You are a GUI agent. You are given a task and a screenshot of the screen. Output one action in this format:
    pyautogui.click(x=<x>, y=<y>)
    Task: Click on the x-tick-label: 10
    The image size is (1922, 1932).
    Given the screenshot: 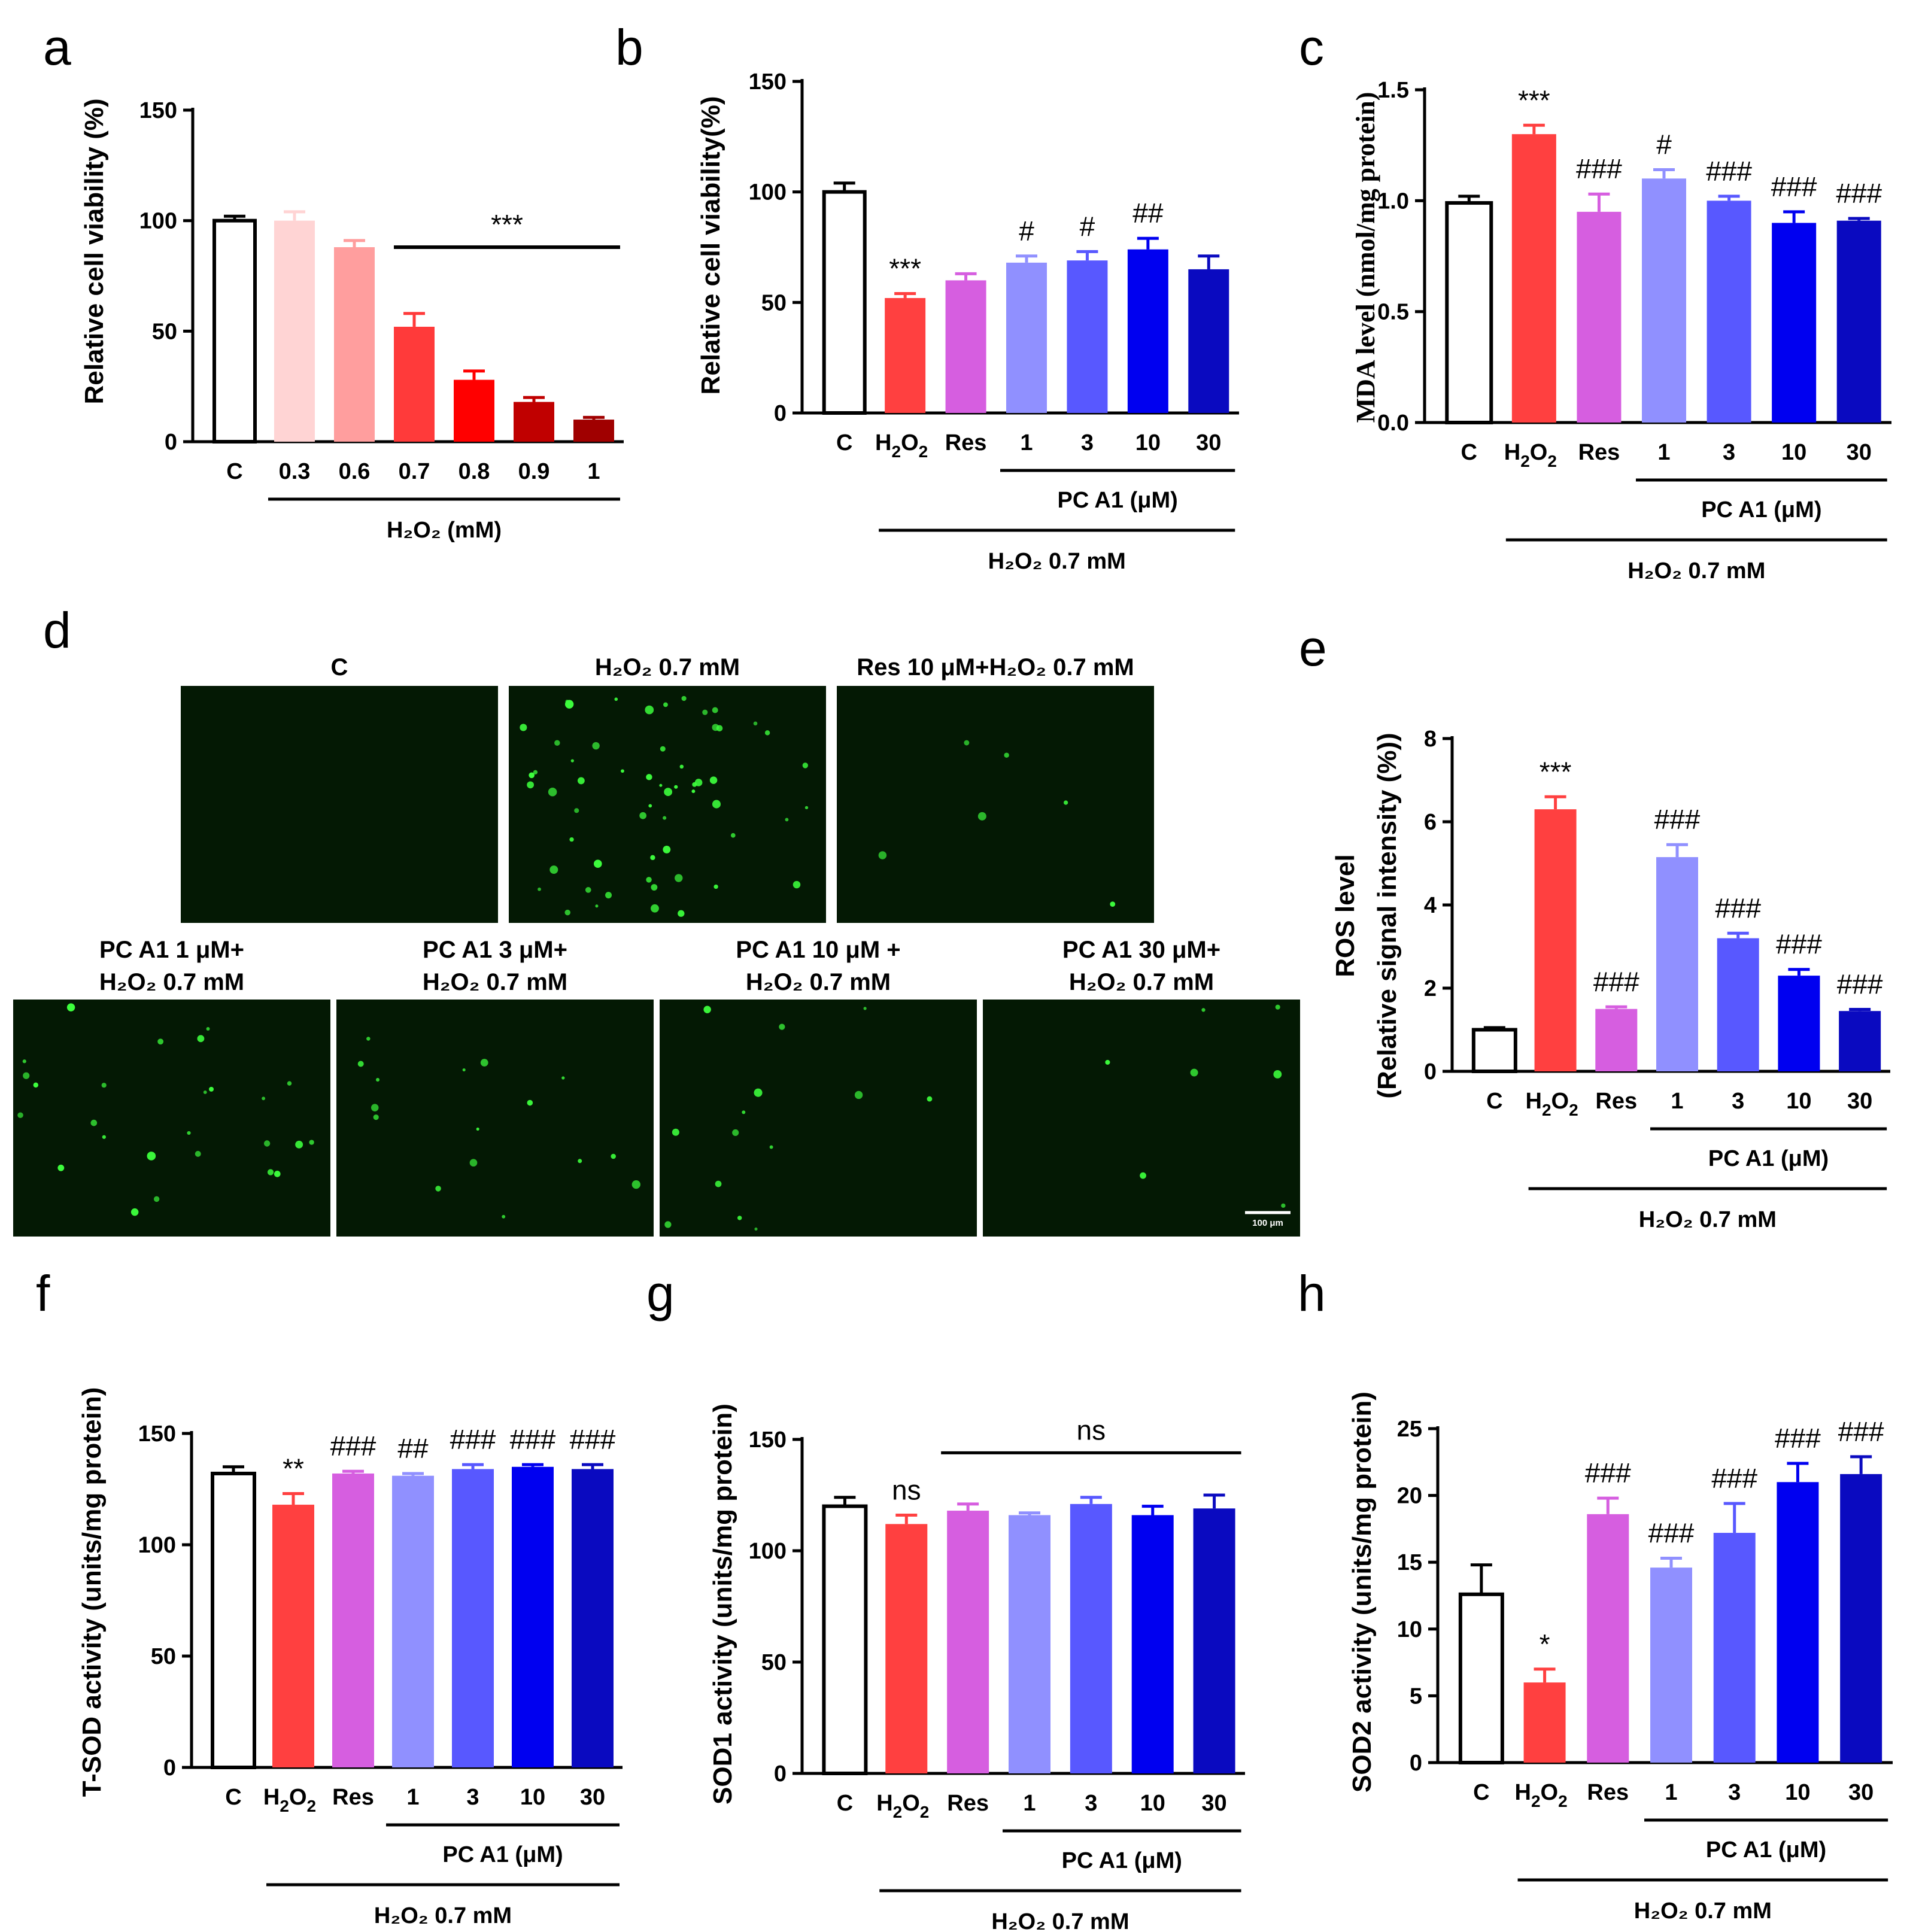 What is the action you would take?
    pyautogui.click(x=1793, y=452)
    